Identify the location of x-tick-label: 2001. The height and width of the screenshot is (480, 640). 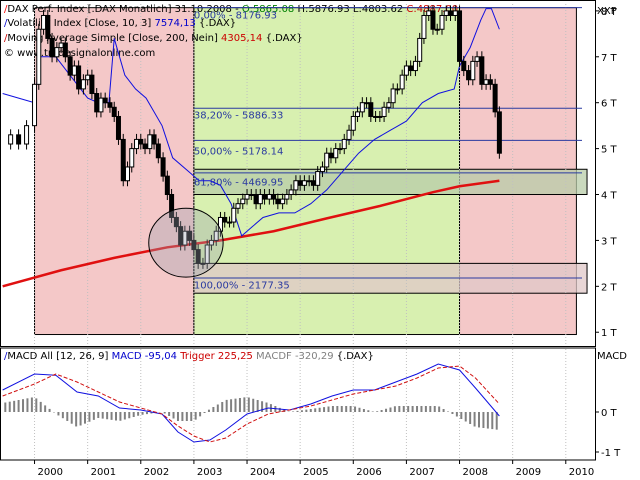
(103, 472).